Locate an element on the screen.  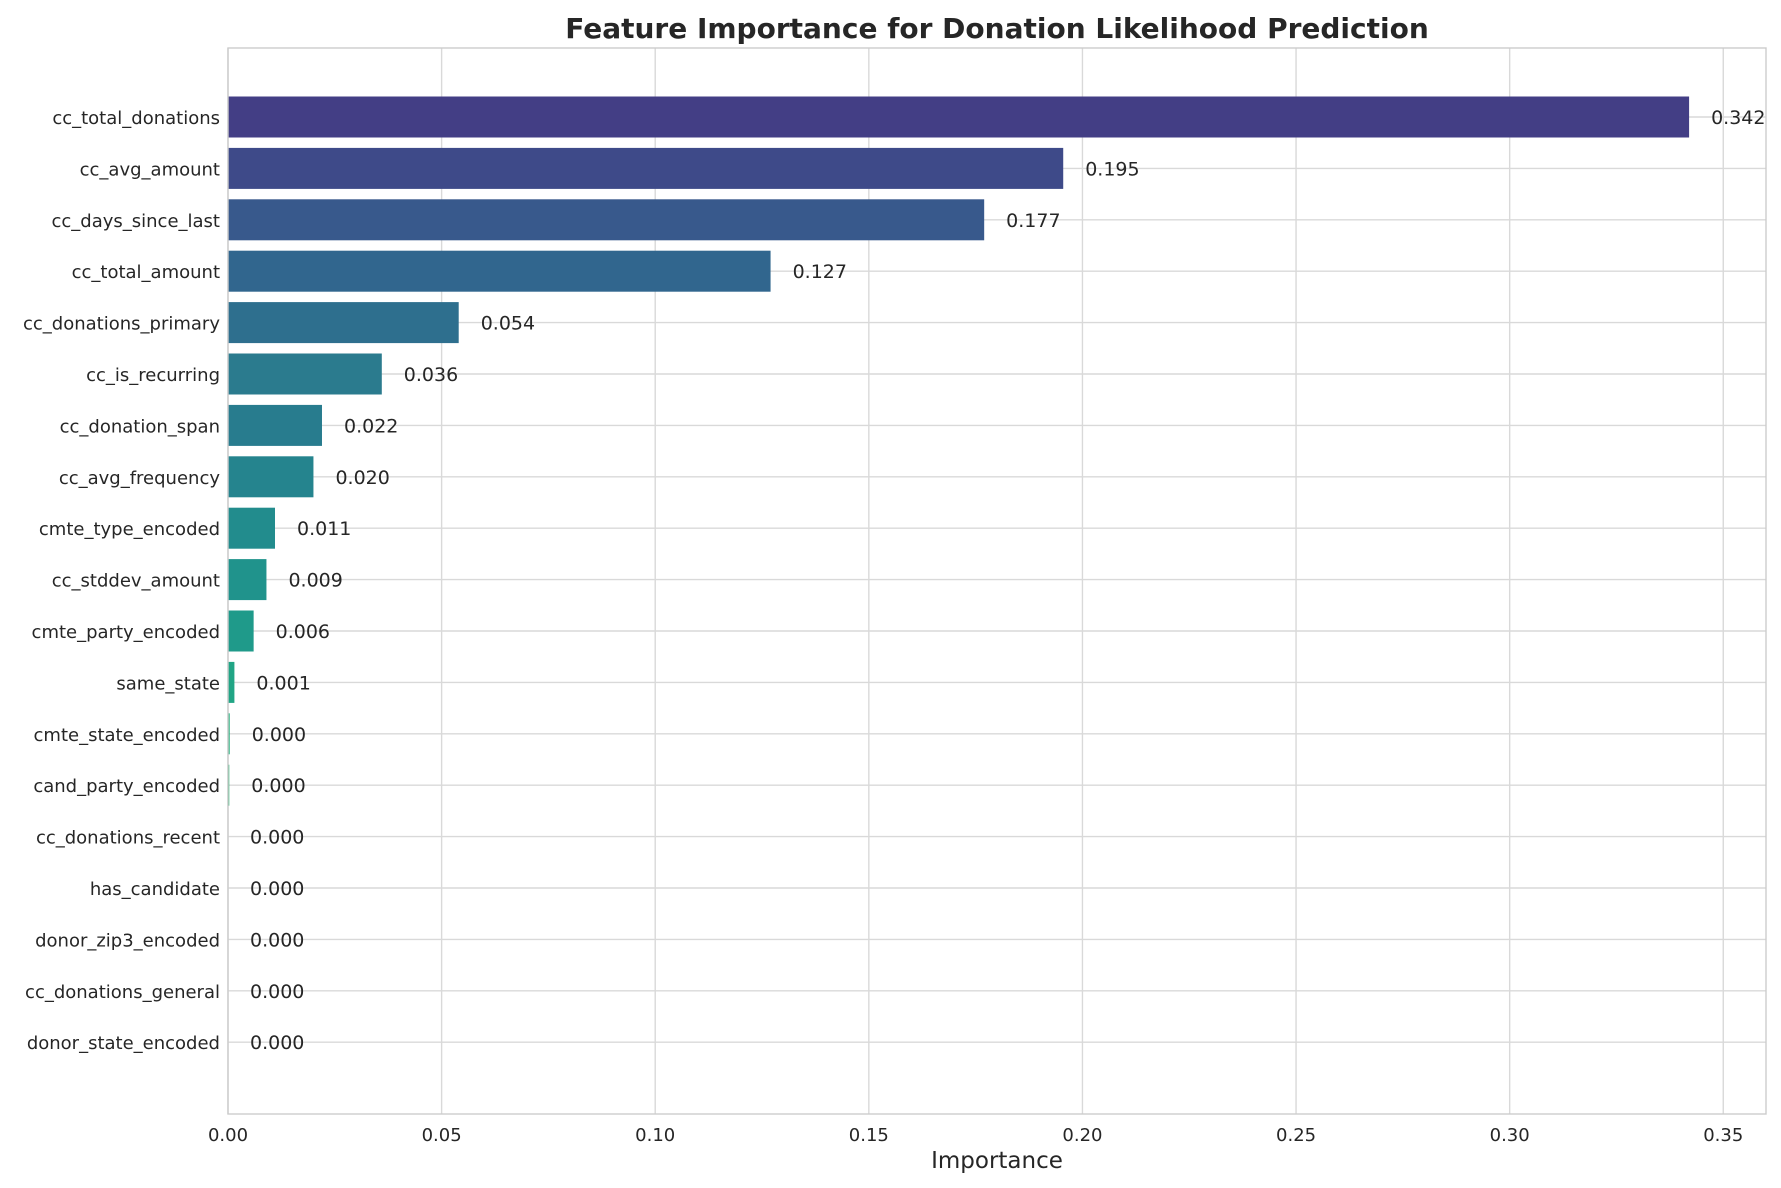
y-tick-label: cc_donations_recent is located at coordinates (128, 838).